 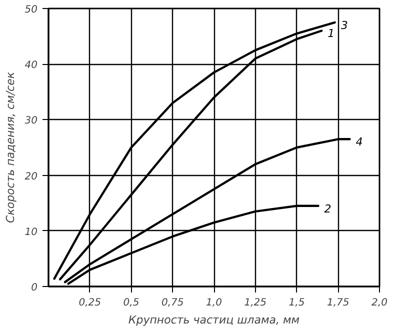 I want to click on x-tick-label: 0,75, so click(x=172, y=303).